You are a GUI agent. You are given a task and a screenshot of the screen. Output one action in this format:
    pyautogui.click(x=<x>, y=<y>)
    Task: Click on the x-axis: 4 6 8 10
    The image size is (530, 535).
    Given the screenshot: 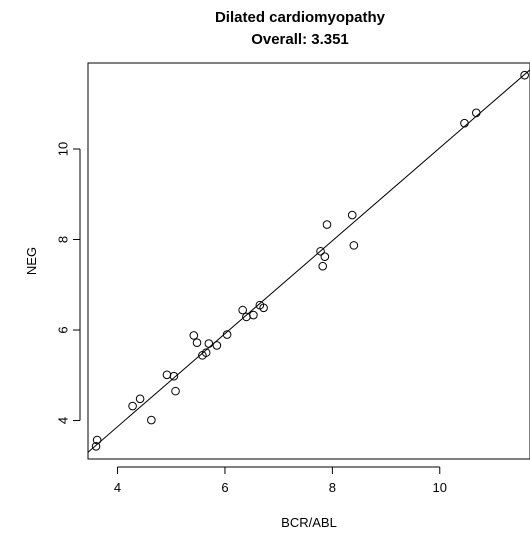 What is the action you would take?
    pyautogui.click(x=280, y=480)
    